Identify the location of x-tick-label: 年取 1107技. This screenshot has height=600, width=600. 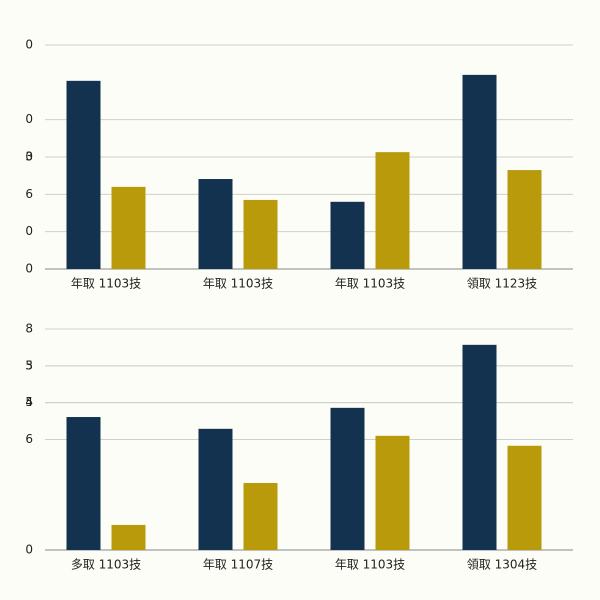
(238, 565).